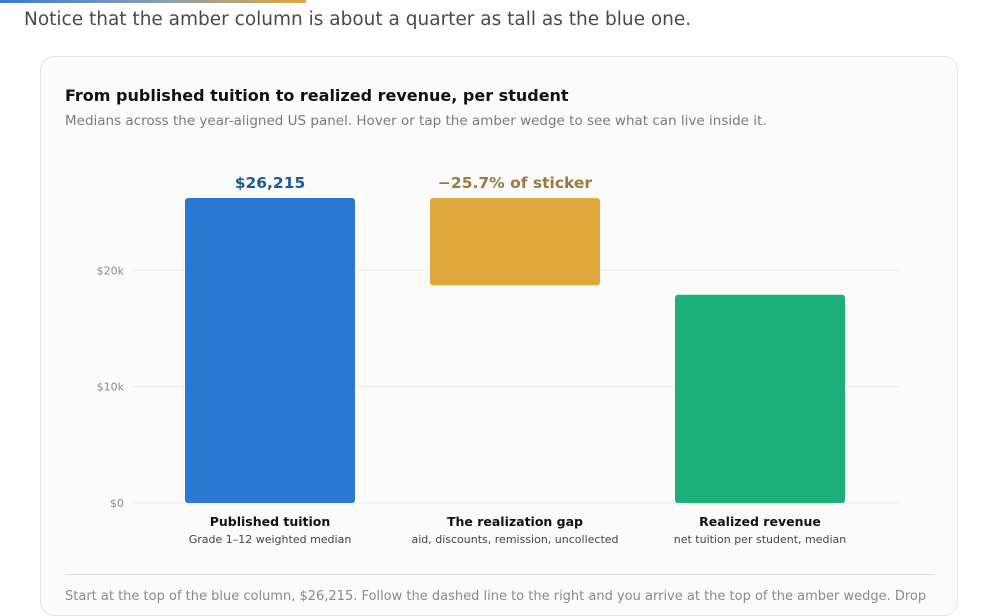 The height and width of the screenshot is (616, 1000). What do you see at coordinates (270, 183) in the screenshot?
I see `data-label: $26,215` at bounding box center [270, 183].